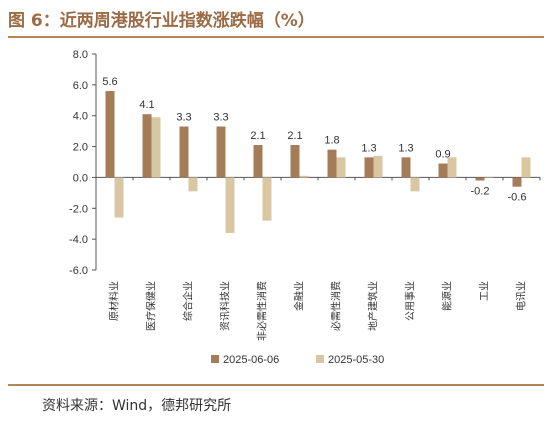 The height and width of the screenshot is (426, 552). I want to click on category-label: 必需性消费, so click(336, 306).